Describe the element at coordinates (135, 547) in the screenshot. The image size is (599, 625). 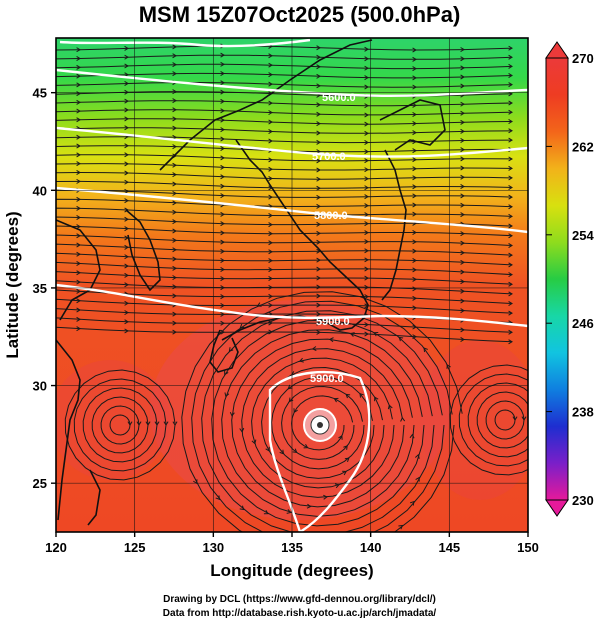
I see `x-tick-label: 125` at that location.